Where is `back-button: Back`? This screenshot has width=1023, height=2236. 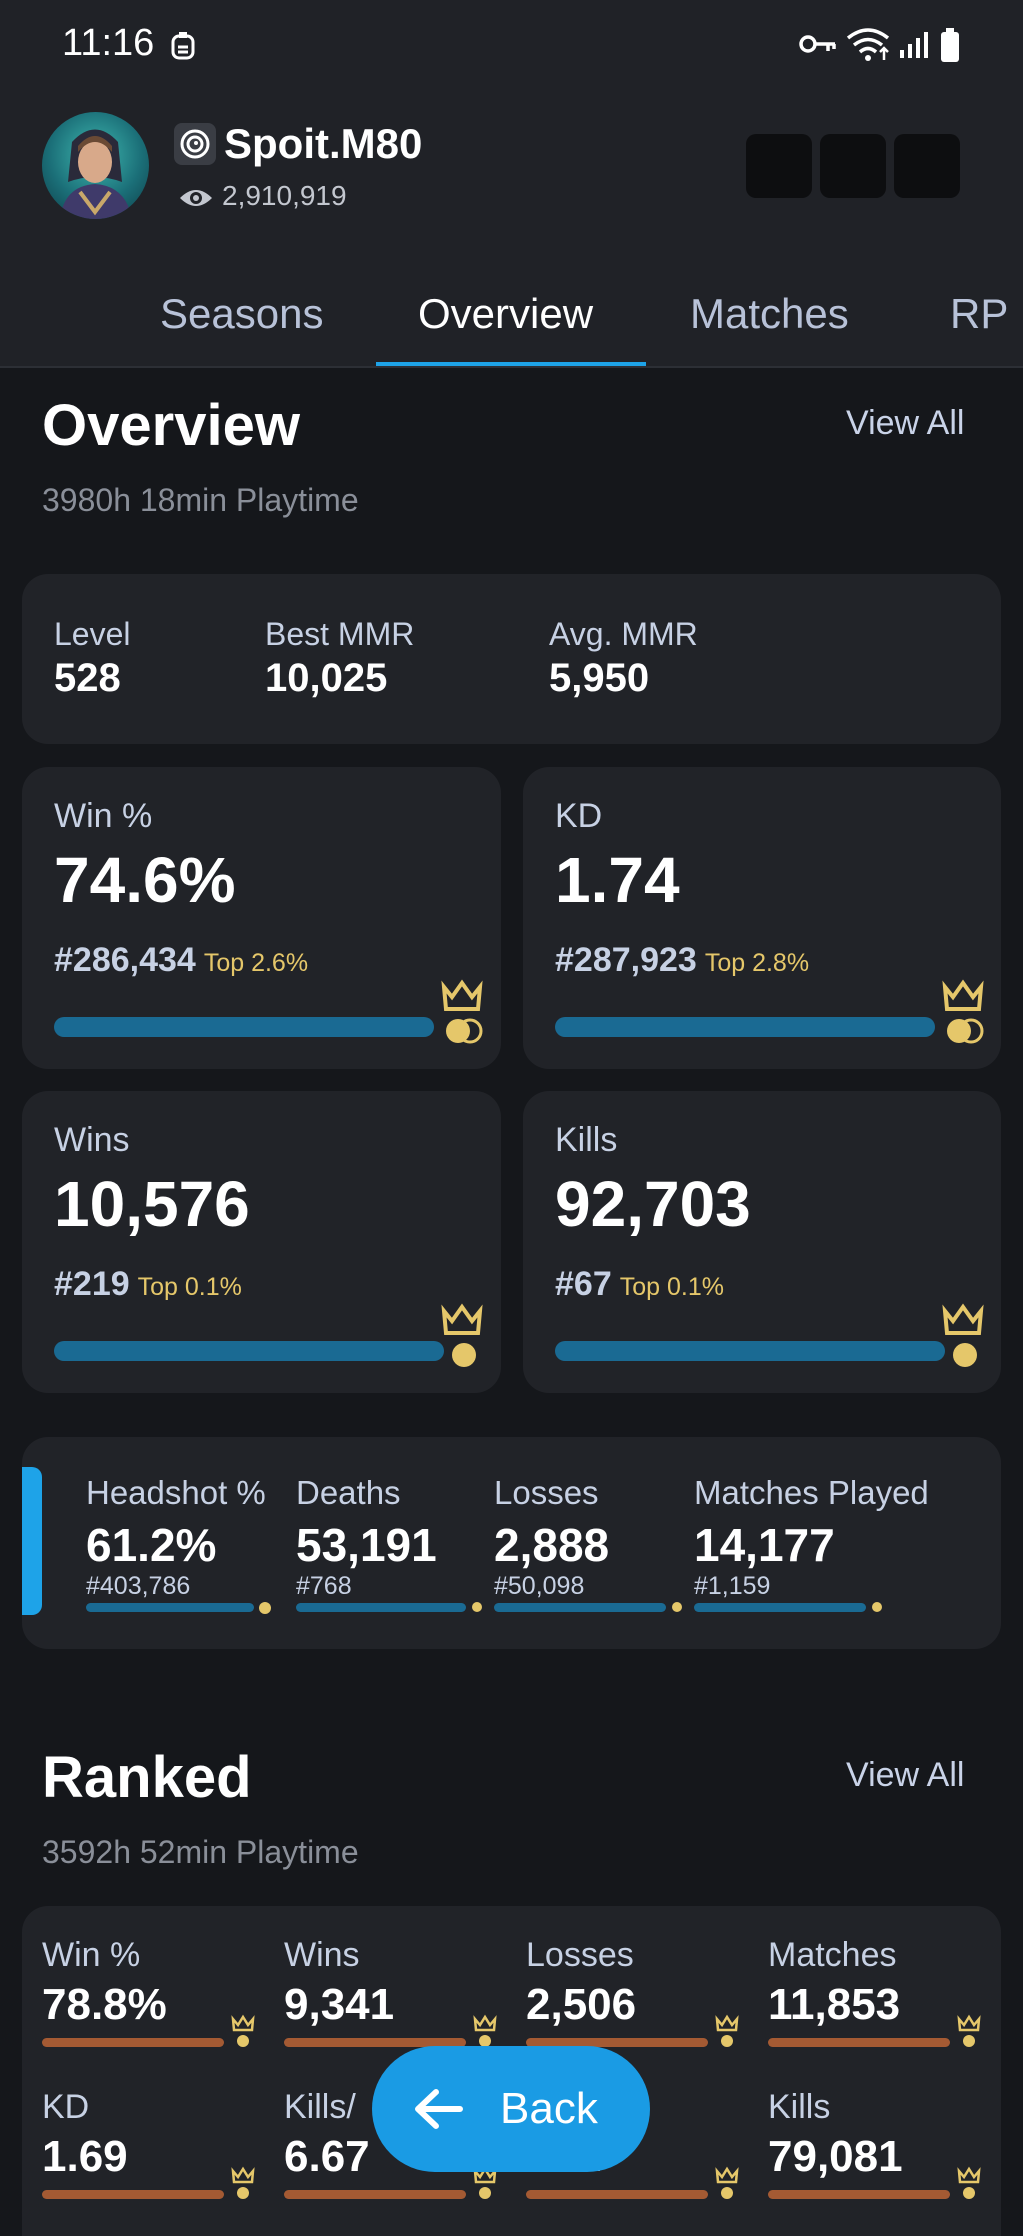 back-button: Back is located at coordinates (511, 2109).